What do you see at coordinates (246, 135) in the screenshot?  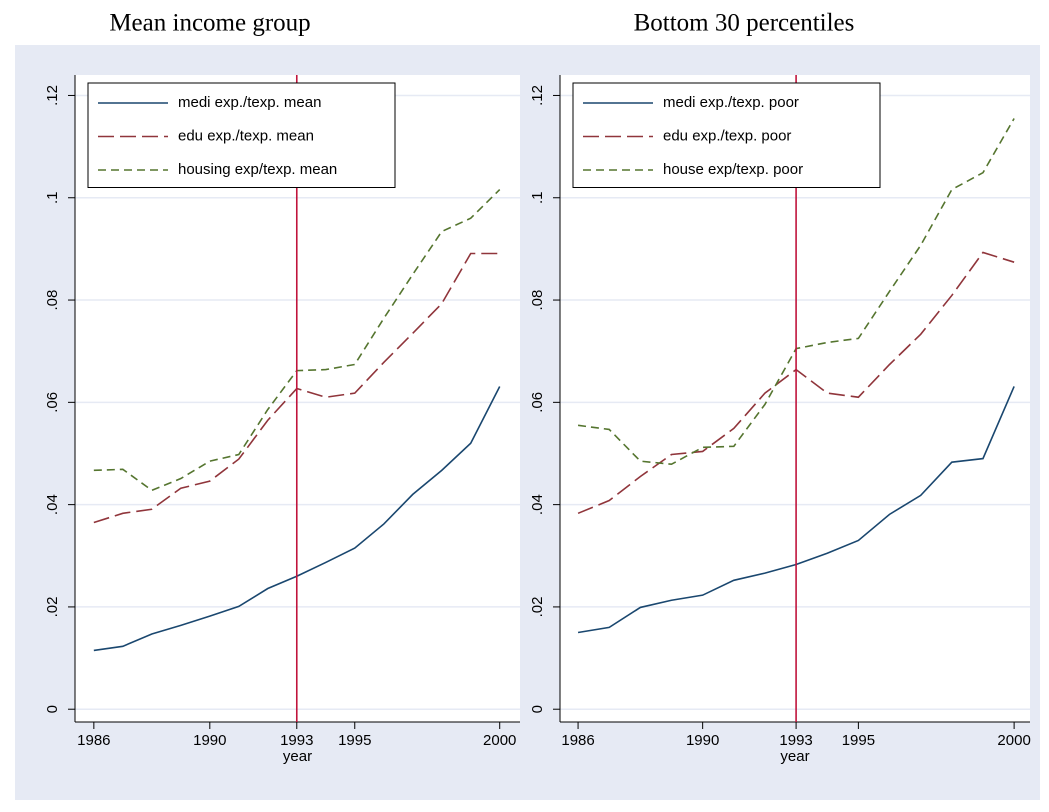 I see `legend-label: edu exp./texp. mean` at bounding box center [246, 135].